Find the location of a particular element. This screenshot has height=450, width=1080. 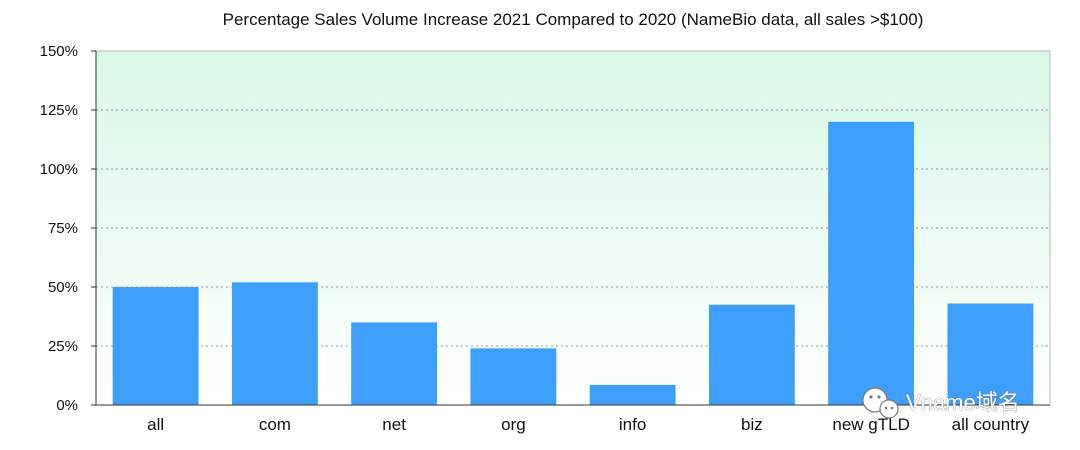

watermark-text: Vname域名 is located at coordinates (963, 402).